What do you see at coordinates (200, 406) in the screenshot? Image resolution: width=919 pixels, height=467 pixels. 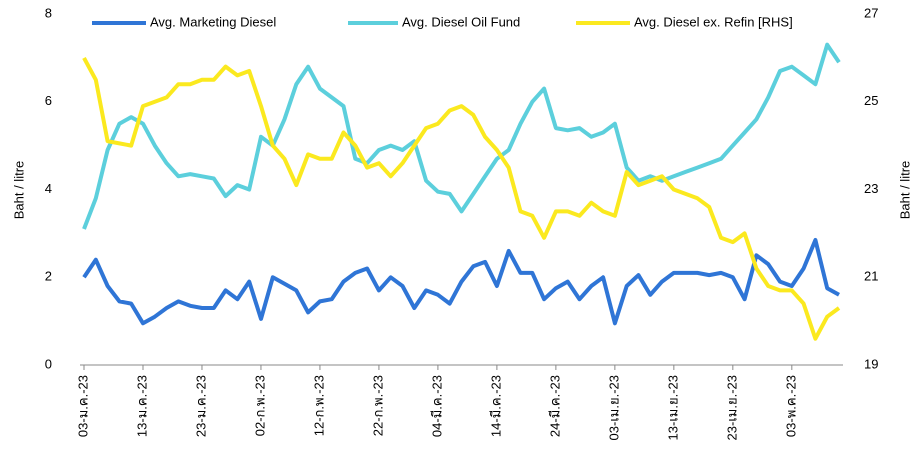 I see `x-tick-label: 23-ม.ค.-23` at bounding box center [200, 406].